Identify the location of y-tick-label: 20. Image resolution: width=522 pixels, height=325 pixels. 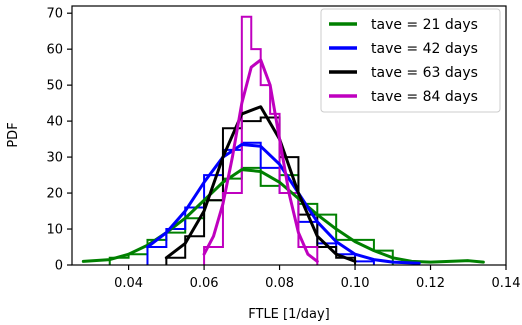
(54, 194).